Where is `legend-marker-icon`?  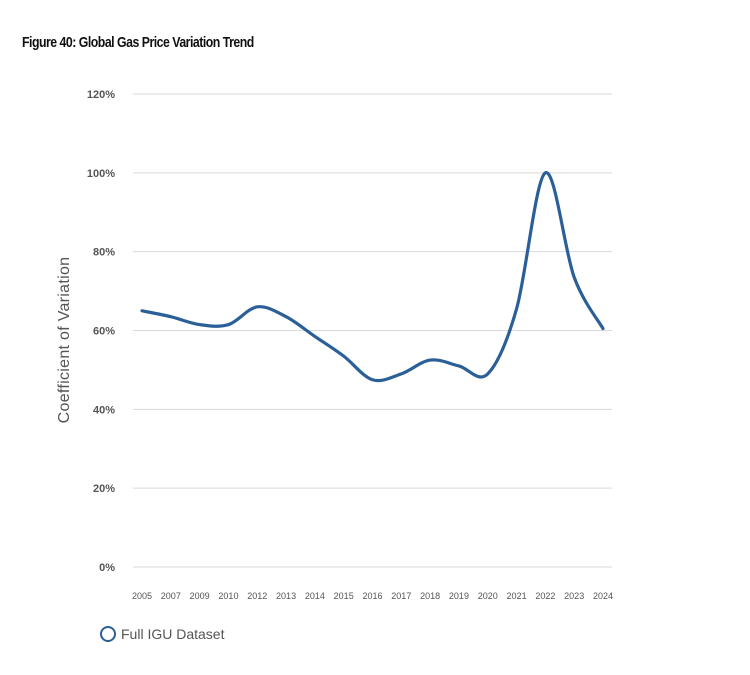
legend-marker-icon is located at coordinates (108, 634).